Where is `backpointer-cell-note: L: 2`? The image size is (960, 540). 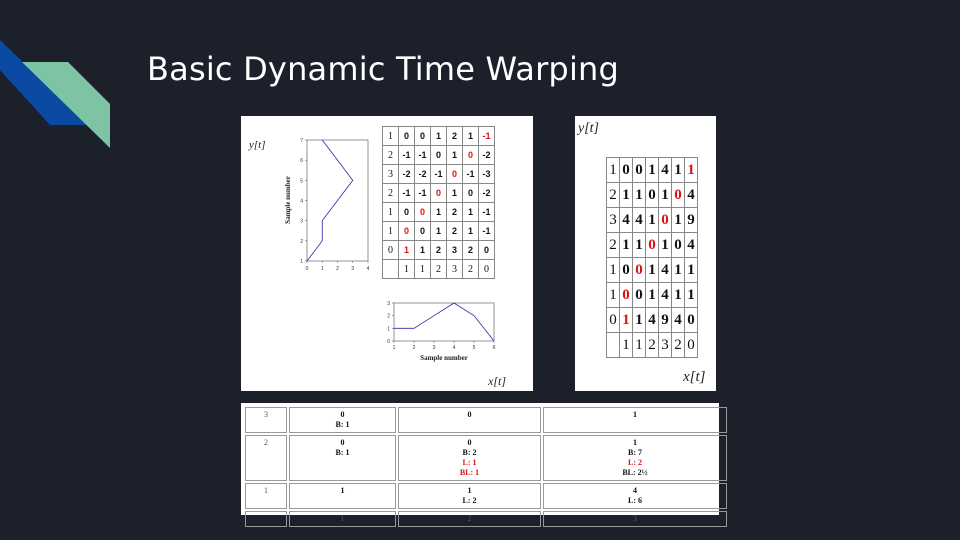
backpointer-cell-note: L: 2 is located at coordinates (469, 500).